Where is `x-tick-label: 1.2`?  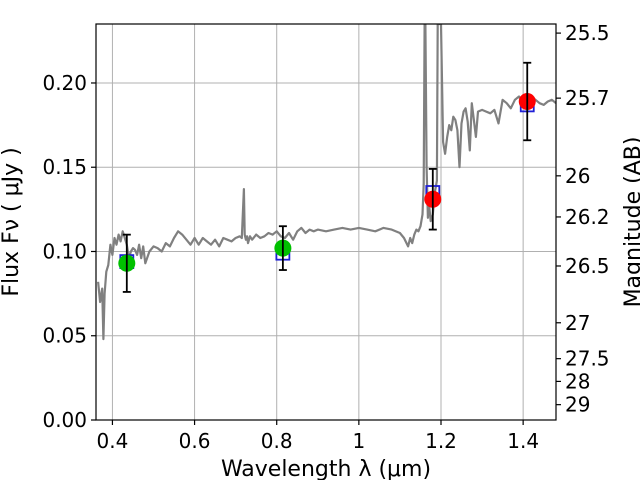
x-tick-label: 1.2 is located at coordinates (441, 441).